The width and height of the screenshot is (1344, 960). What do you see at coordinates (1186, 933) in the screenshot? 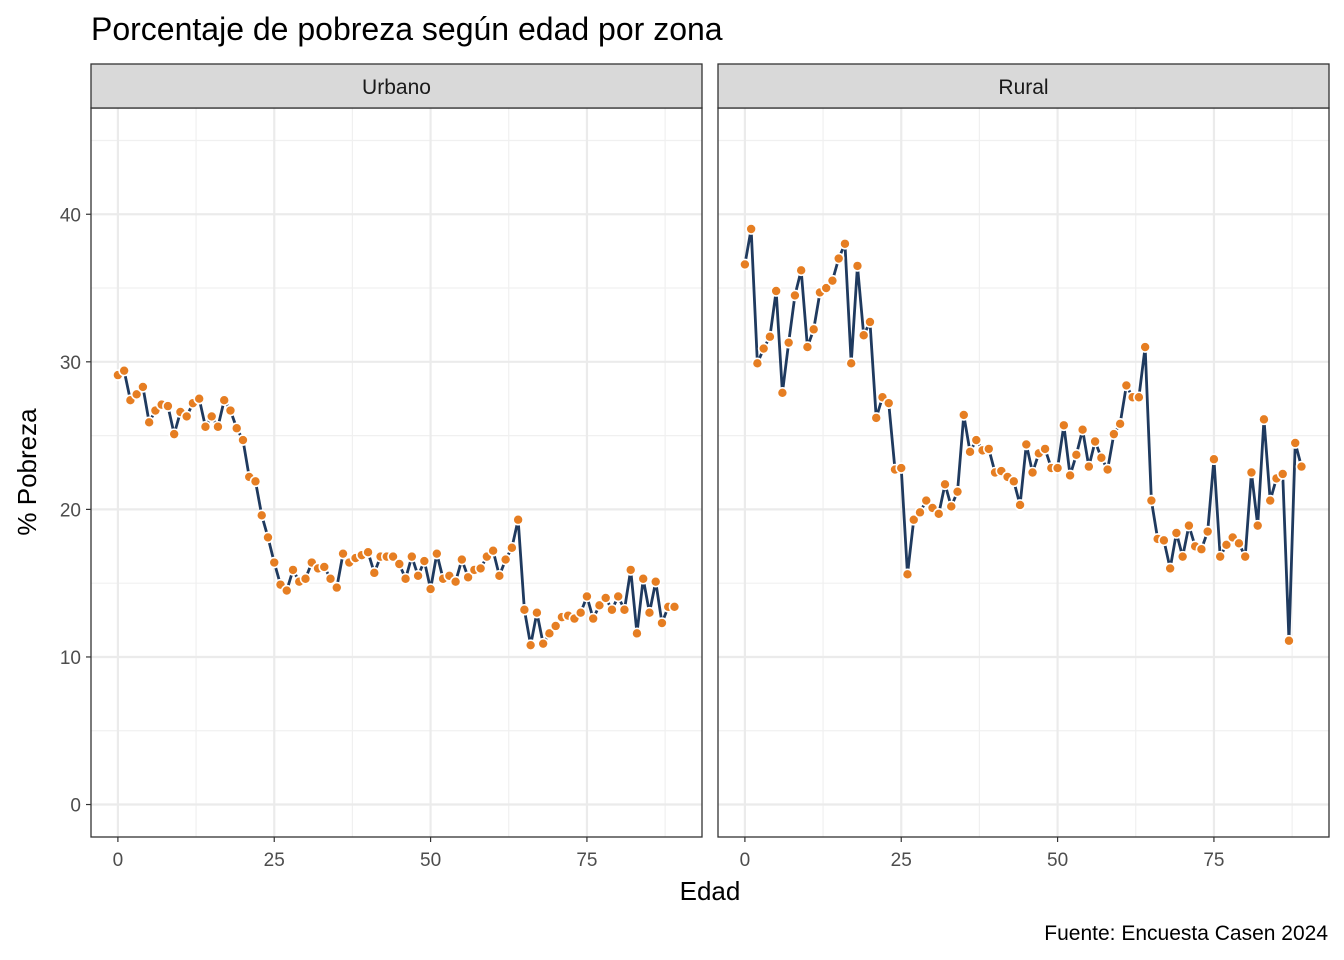
I see `caption: Fuente: Encuesta Casen 2024` at bounding box center [1186, 933].